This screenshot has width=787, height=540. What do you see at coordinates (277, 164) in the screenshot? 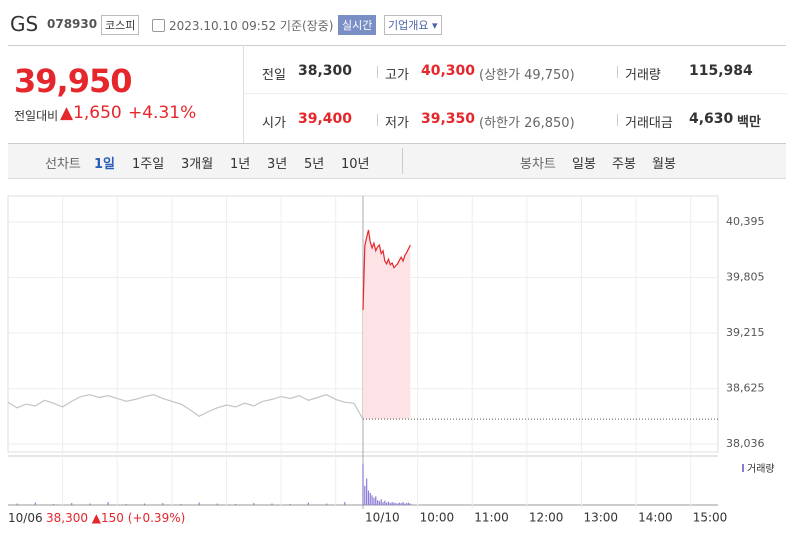
I see `tab: 3년` at bounding box center [277, 164].